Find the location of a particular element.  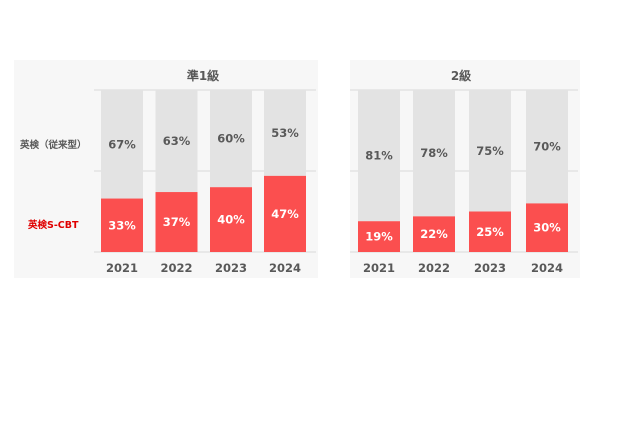

panel-title: 2級 is located at coordinates (461, 75).